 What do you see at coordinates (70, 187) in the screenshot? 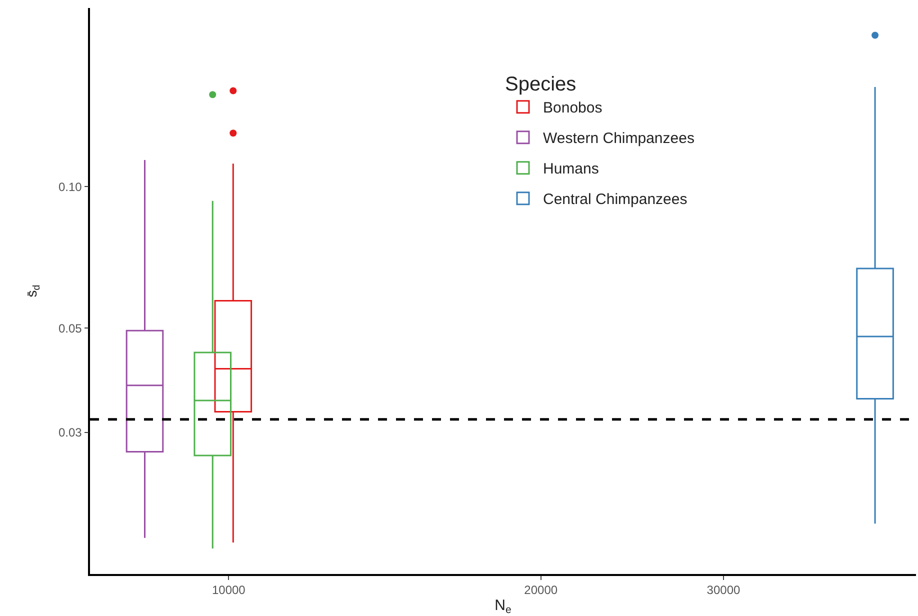
I see `y-tick-label: 0.10` at bounding box center [70, 187].